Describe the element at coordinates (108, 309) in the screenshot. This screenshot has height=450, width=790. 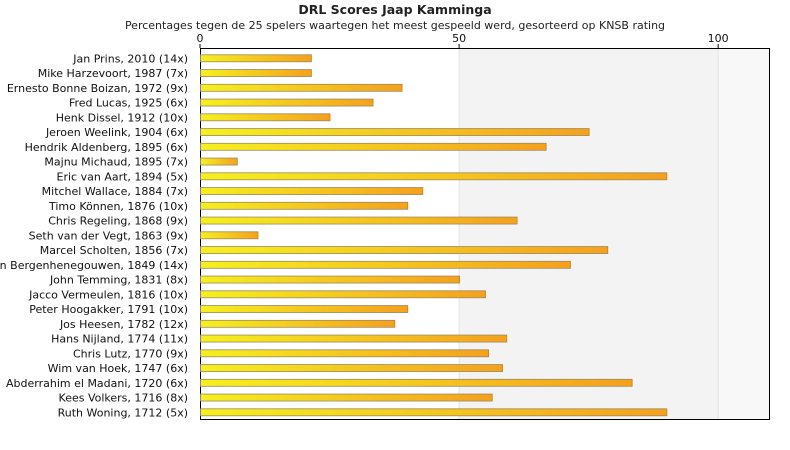
I see `category-label: Peter Hoogakker, 1791 (10x)` at that location.